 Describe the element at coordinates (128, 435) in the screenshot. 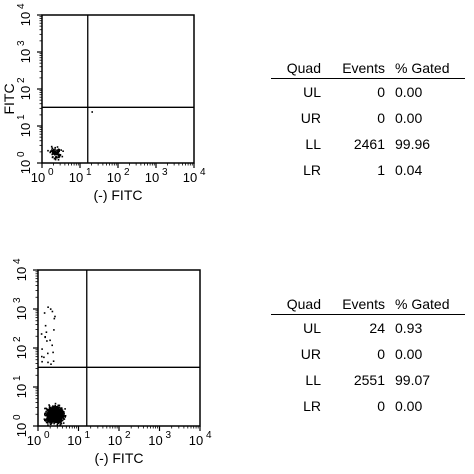

I see `x-tick-exponent: 2` at that location.